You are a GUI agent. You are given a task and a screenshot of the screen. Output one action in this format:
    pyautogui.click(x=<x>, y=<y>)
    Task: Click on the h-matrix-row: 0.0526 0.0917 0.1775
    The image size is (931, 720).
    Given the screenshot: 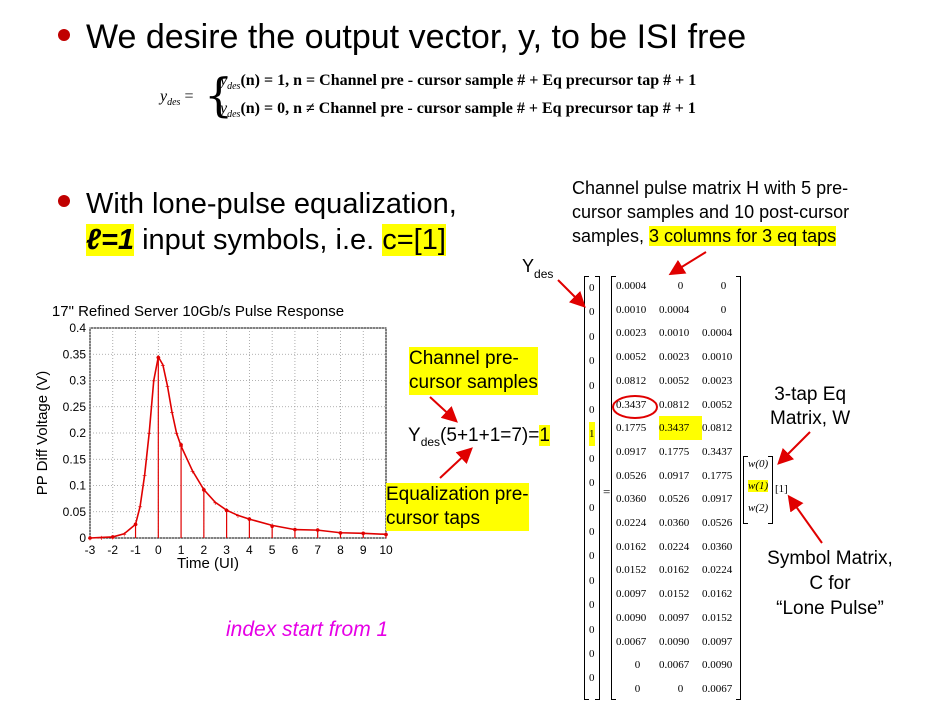 What is the action you would take?
    pyautogui.click(x=680, y=476)
    